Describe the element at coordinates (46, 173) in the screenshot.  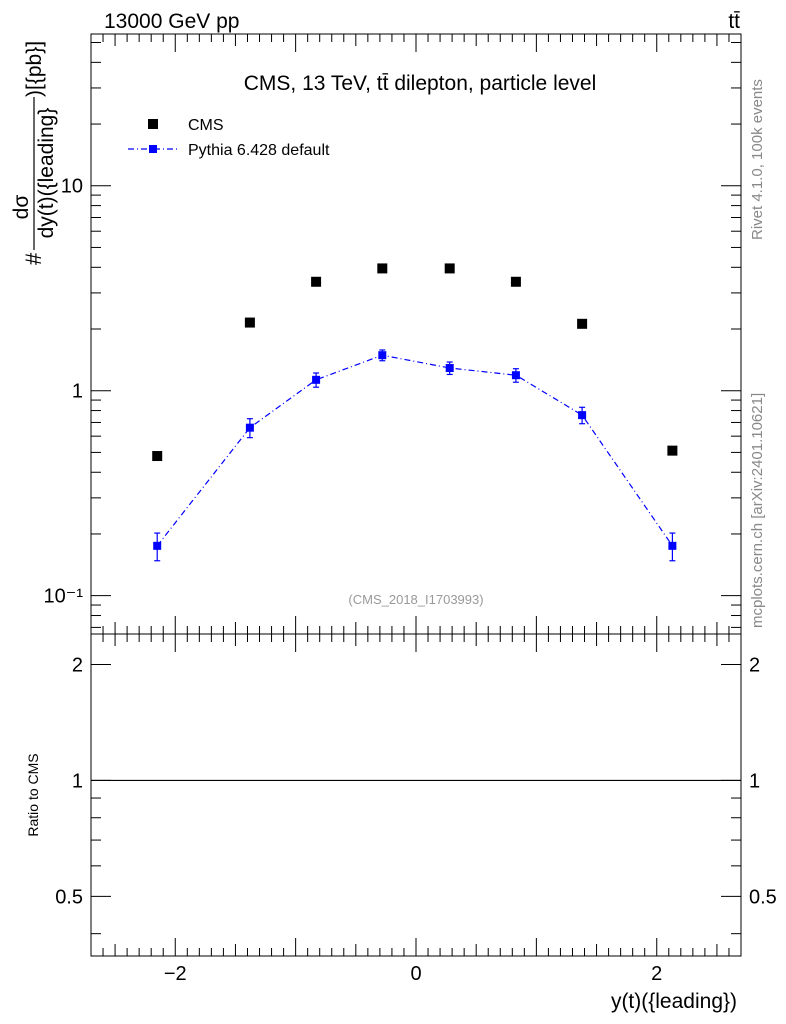
I see `ylabel-denominator: dy(t)({leading}` at that location.